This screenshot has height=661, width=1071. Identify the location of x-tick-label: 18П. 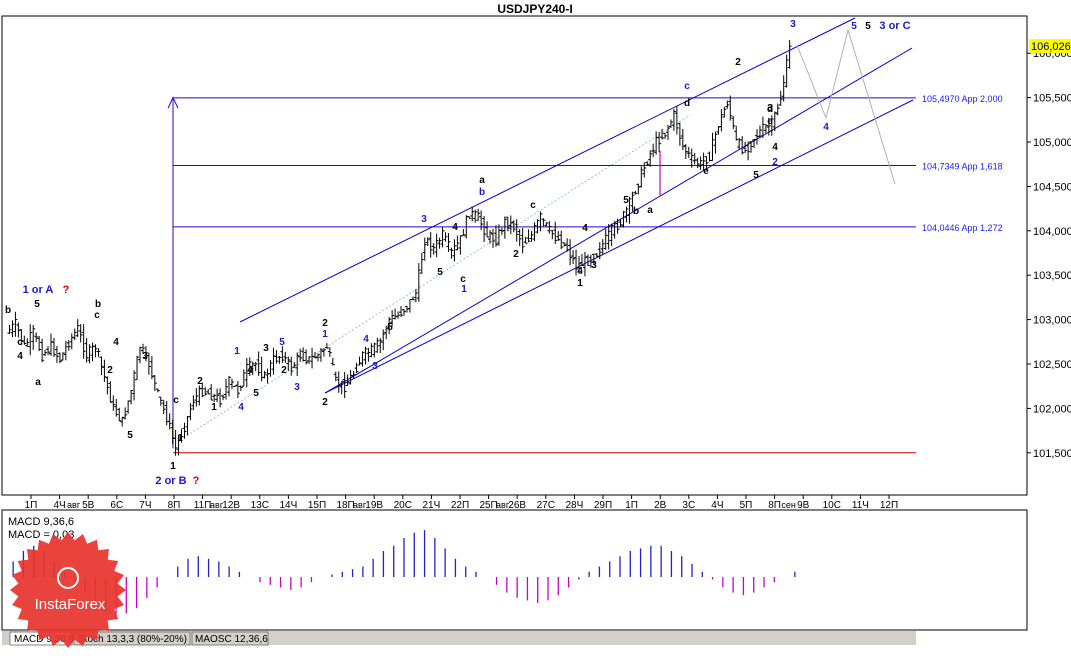
(345, 505).